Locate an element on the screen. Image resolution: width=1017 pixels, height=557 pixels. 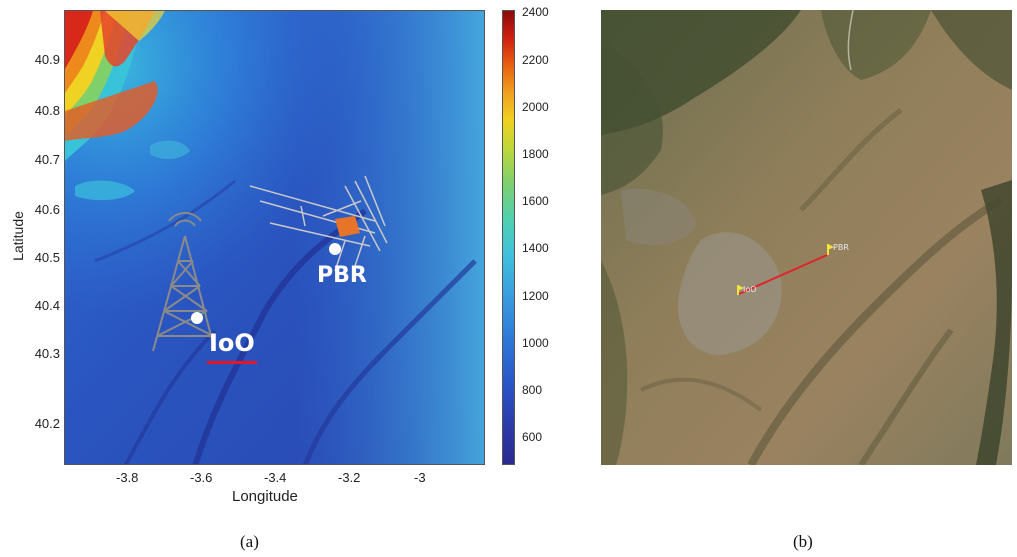
elevation-colorbar is located at coordinates (508, 237).